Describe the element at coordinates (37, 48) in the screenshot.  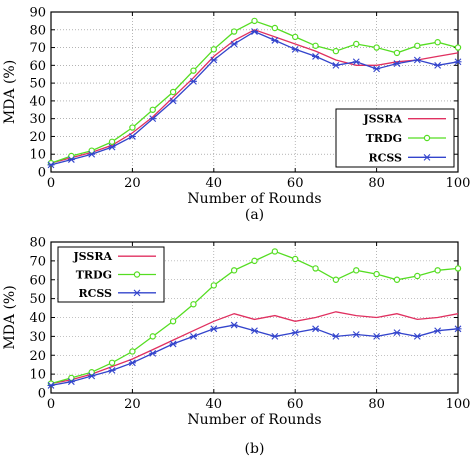
I see `y-tick-label: 70` at that location.